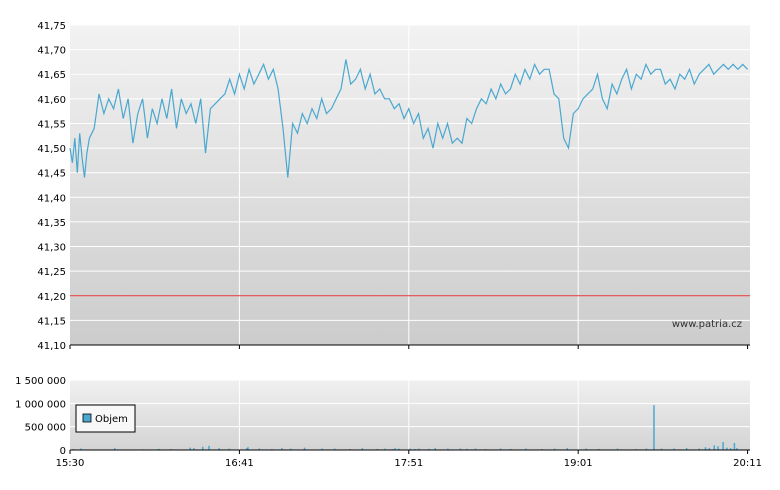 The image size is (780, 490). Describe the element at coordinates (707, 324) in the screenshot. I see `watermark: www.patria.cz` at that location.